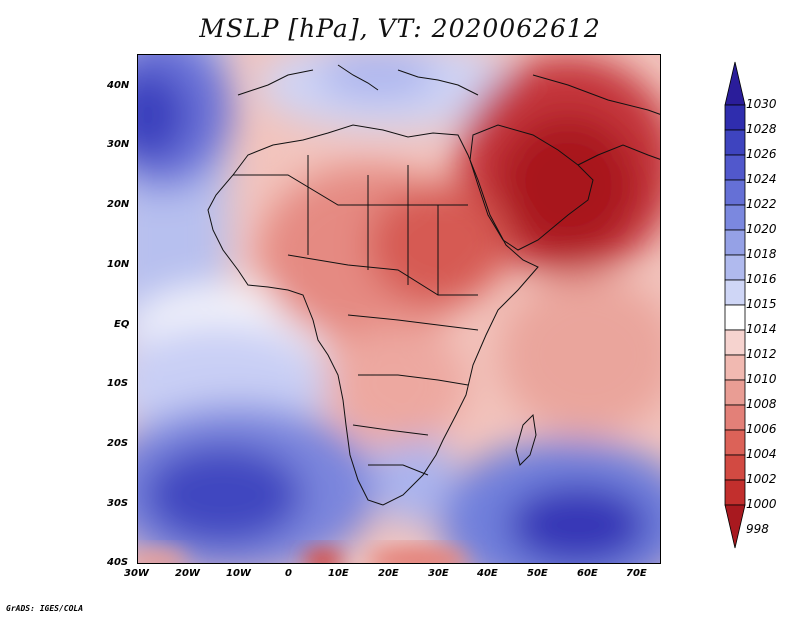  I want to click on lon-label: 50E, so click(537, 573).